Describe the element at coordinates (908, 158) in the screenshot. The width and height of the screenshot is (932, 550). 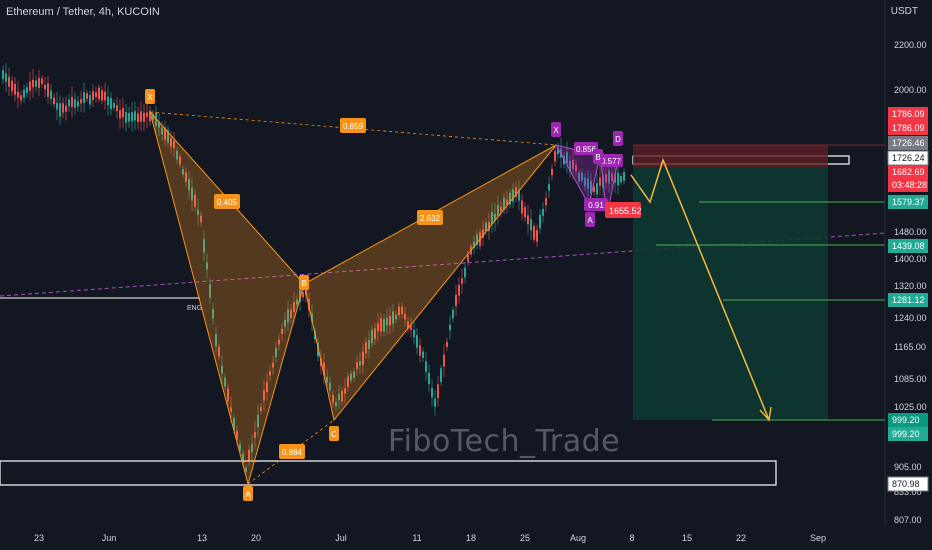
I see `price-tag-text: 1726.24` at that location.